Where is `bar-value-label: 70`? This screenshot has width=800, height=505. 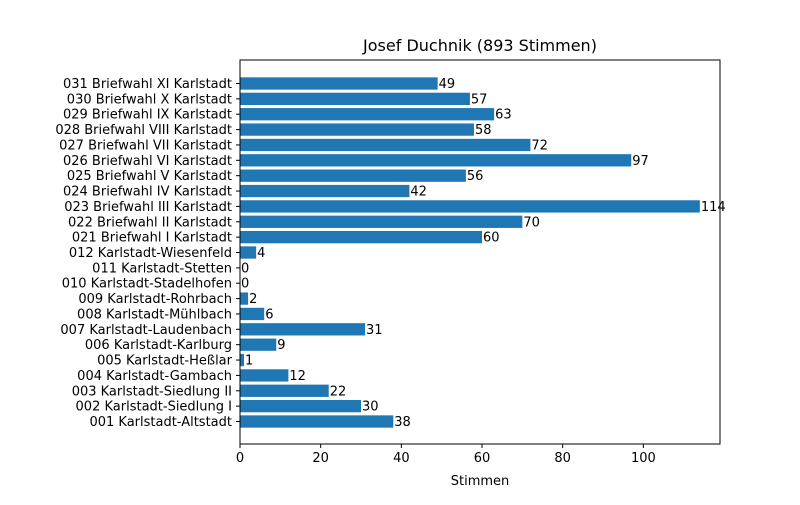
bar-value-label: 70 is located at coordinates (531, 222).